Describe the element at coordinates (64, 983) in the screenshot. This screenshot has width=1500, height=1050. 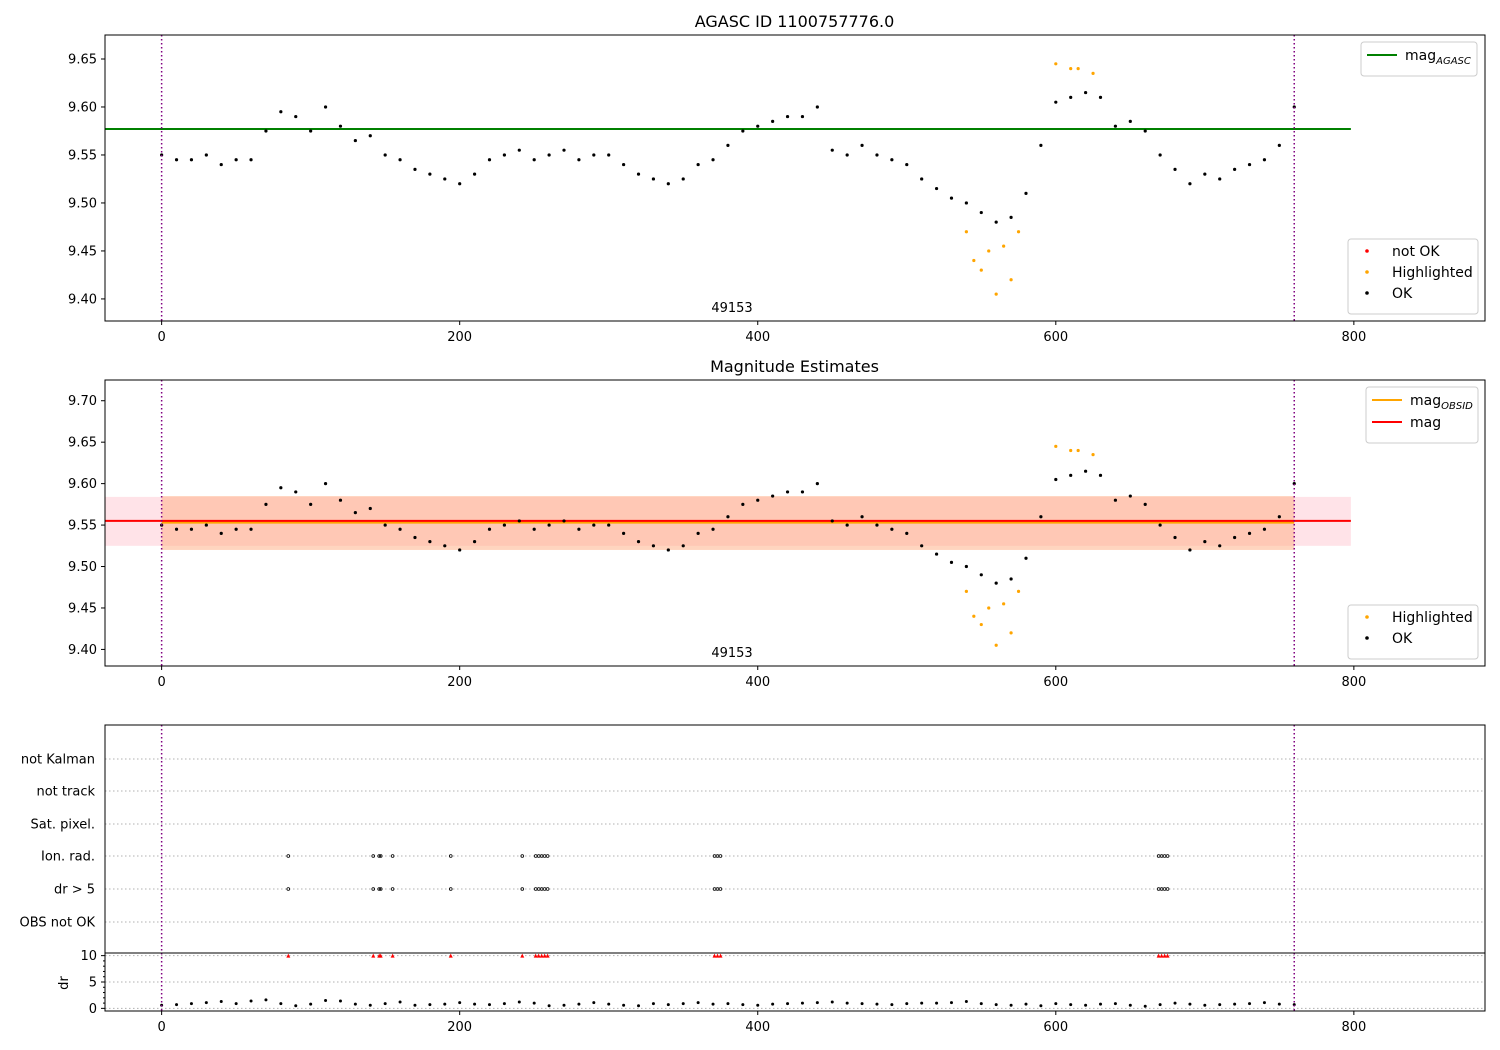
I see `dr-axis-label: dr` at that location.